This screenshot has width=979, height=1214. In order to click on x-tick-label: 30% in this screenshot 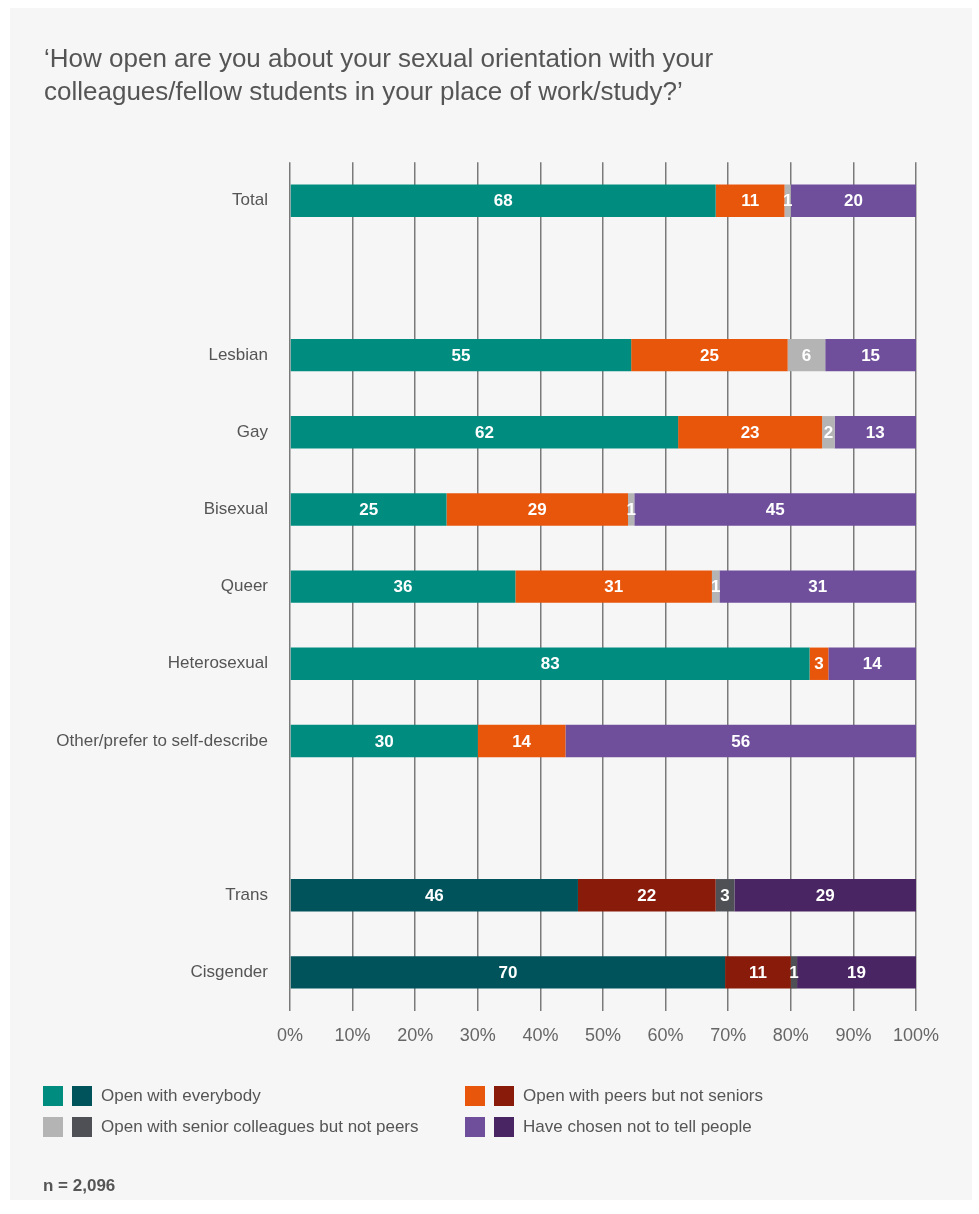, I will do `click(477, 1034)`.